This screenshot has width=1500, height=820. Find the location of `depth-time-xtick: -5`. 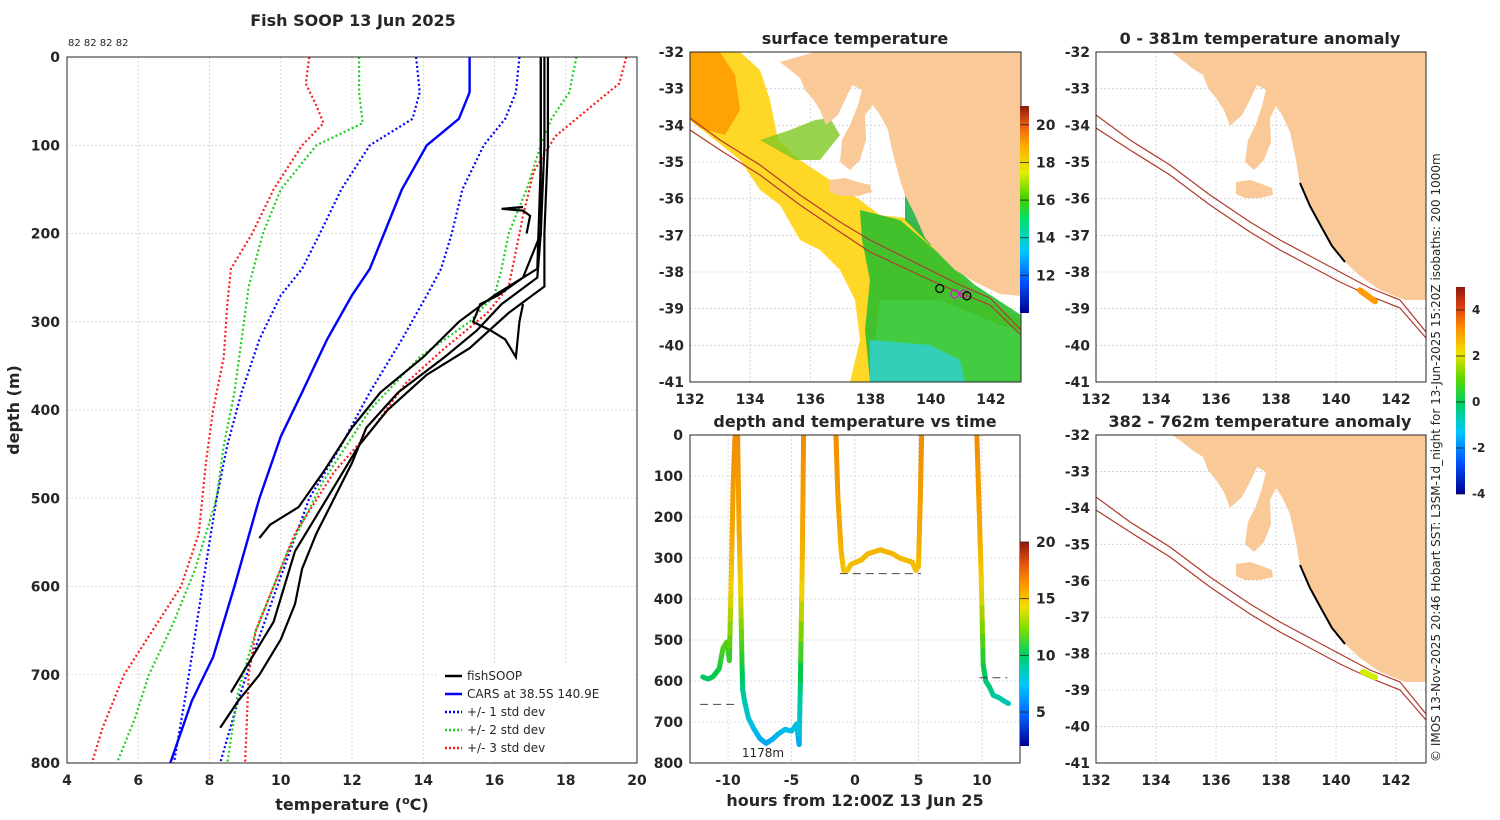

depth-time-xtick: -5 is located at coordinates (792, 781).